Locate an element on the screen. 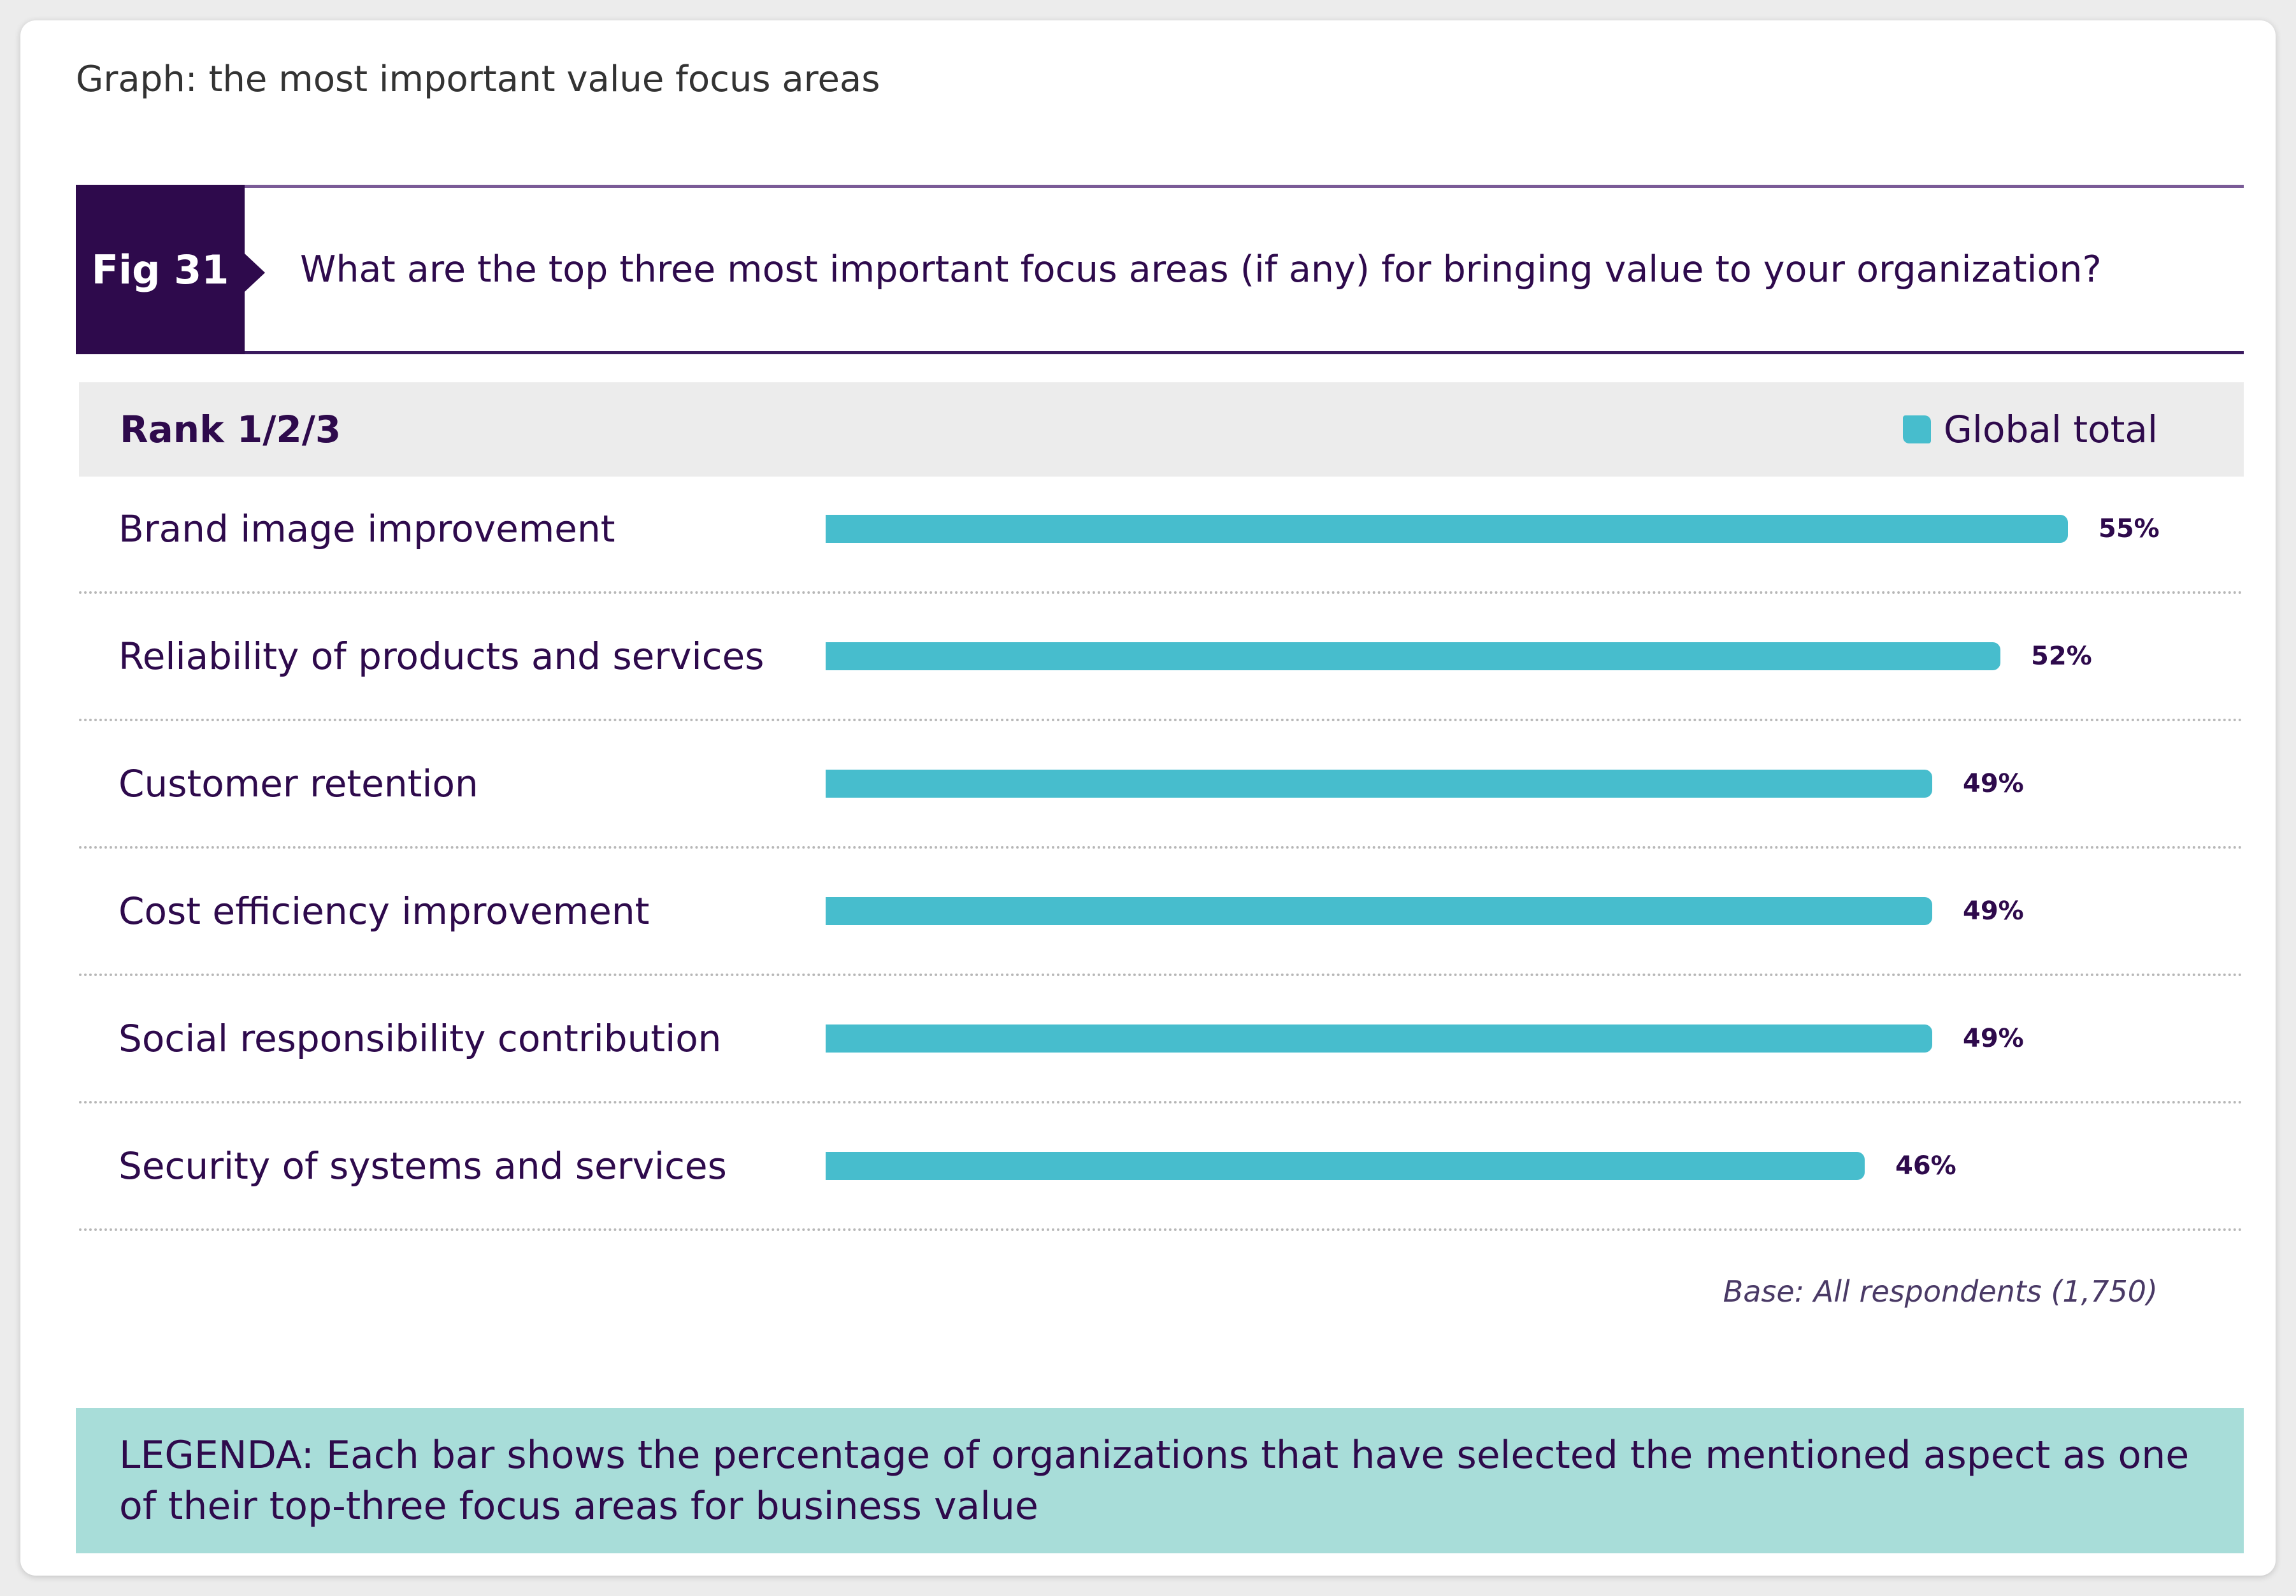  rank-label: Rank 1/2/3 is located at coordinates (231, 429).